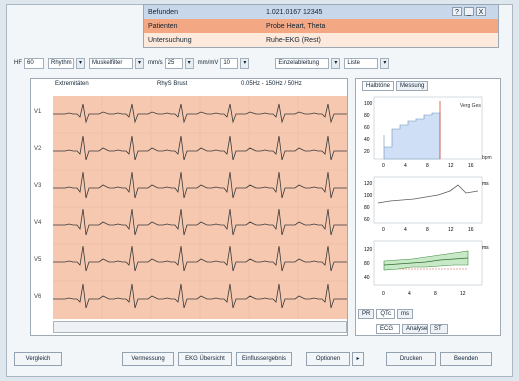 The image size is (519, 381). Describe the element at coordinates (38, 112) in the screenshot. I see `lead-label: V1` at that location.